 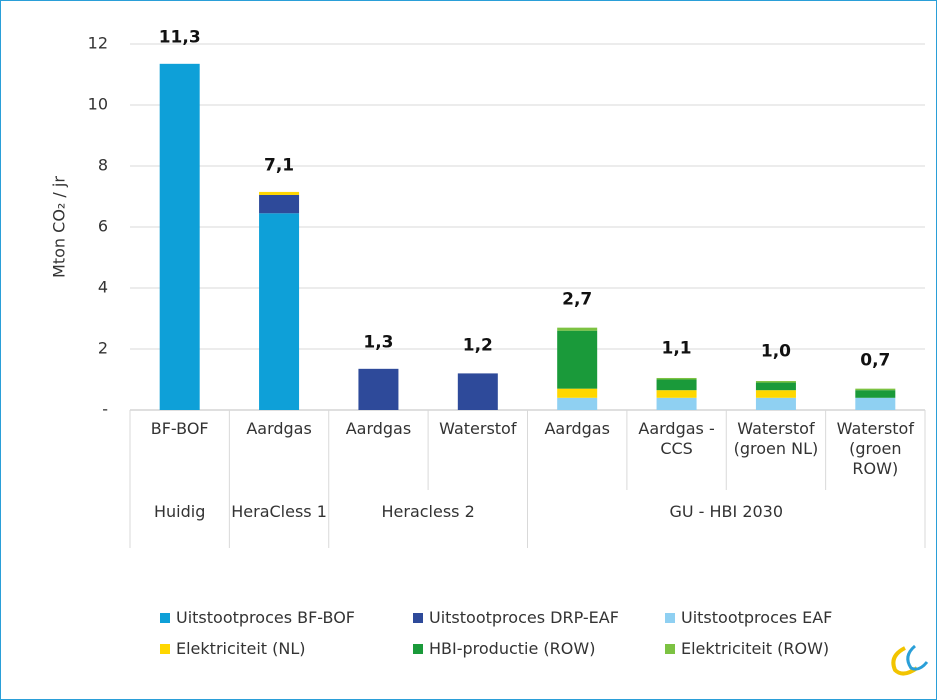 I want to click on logo, so click(x=910, y=660).